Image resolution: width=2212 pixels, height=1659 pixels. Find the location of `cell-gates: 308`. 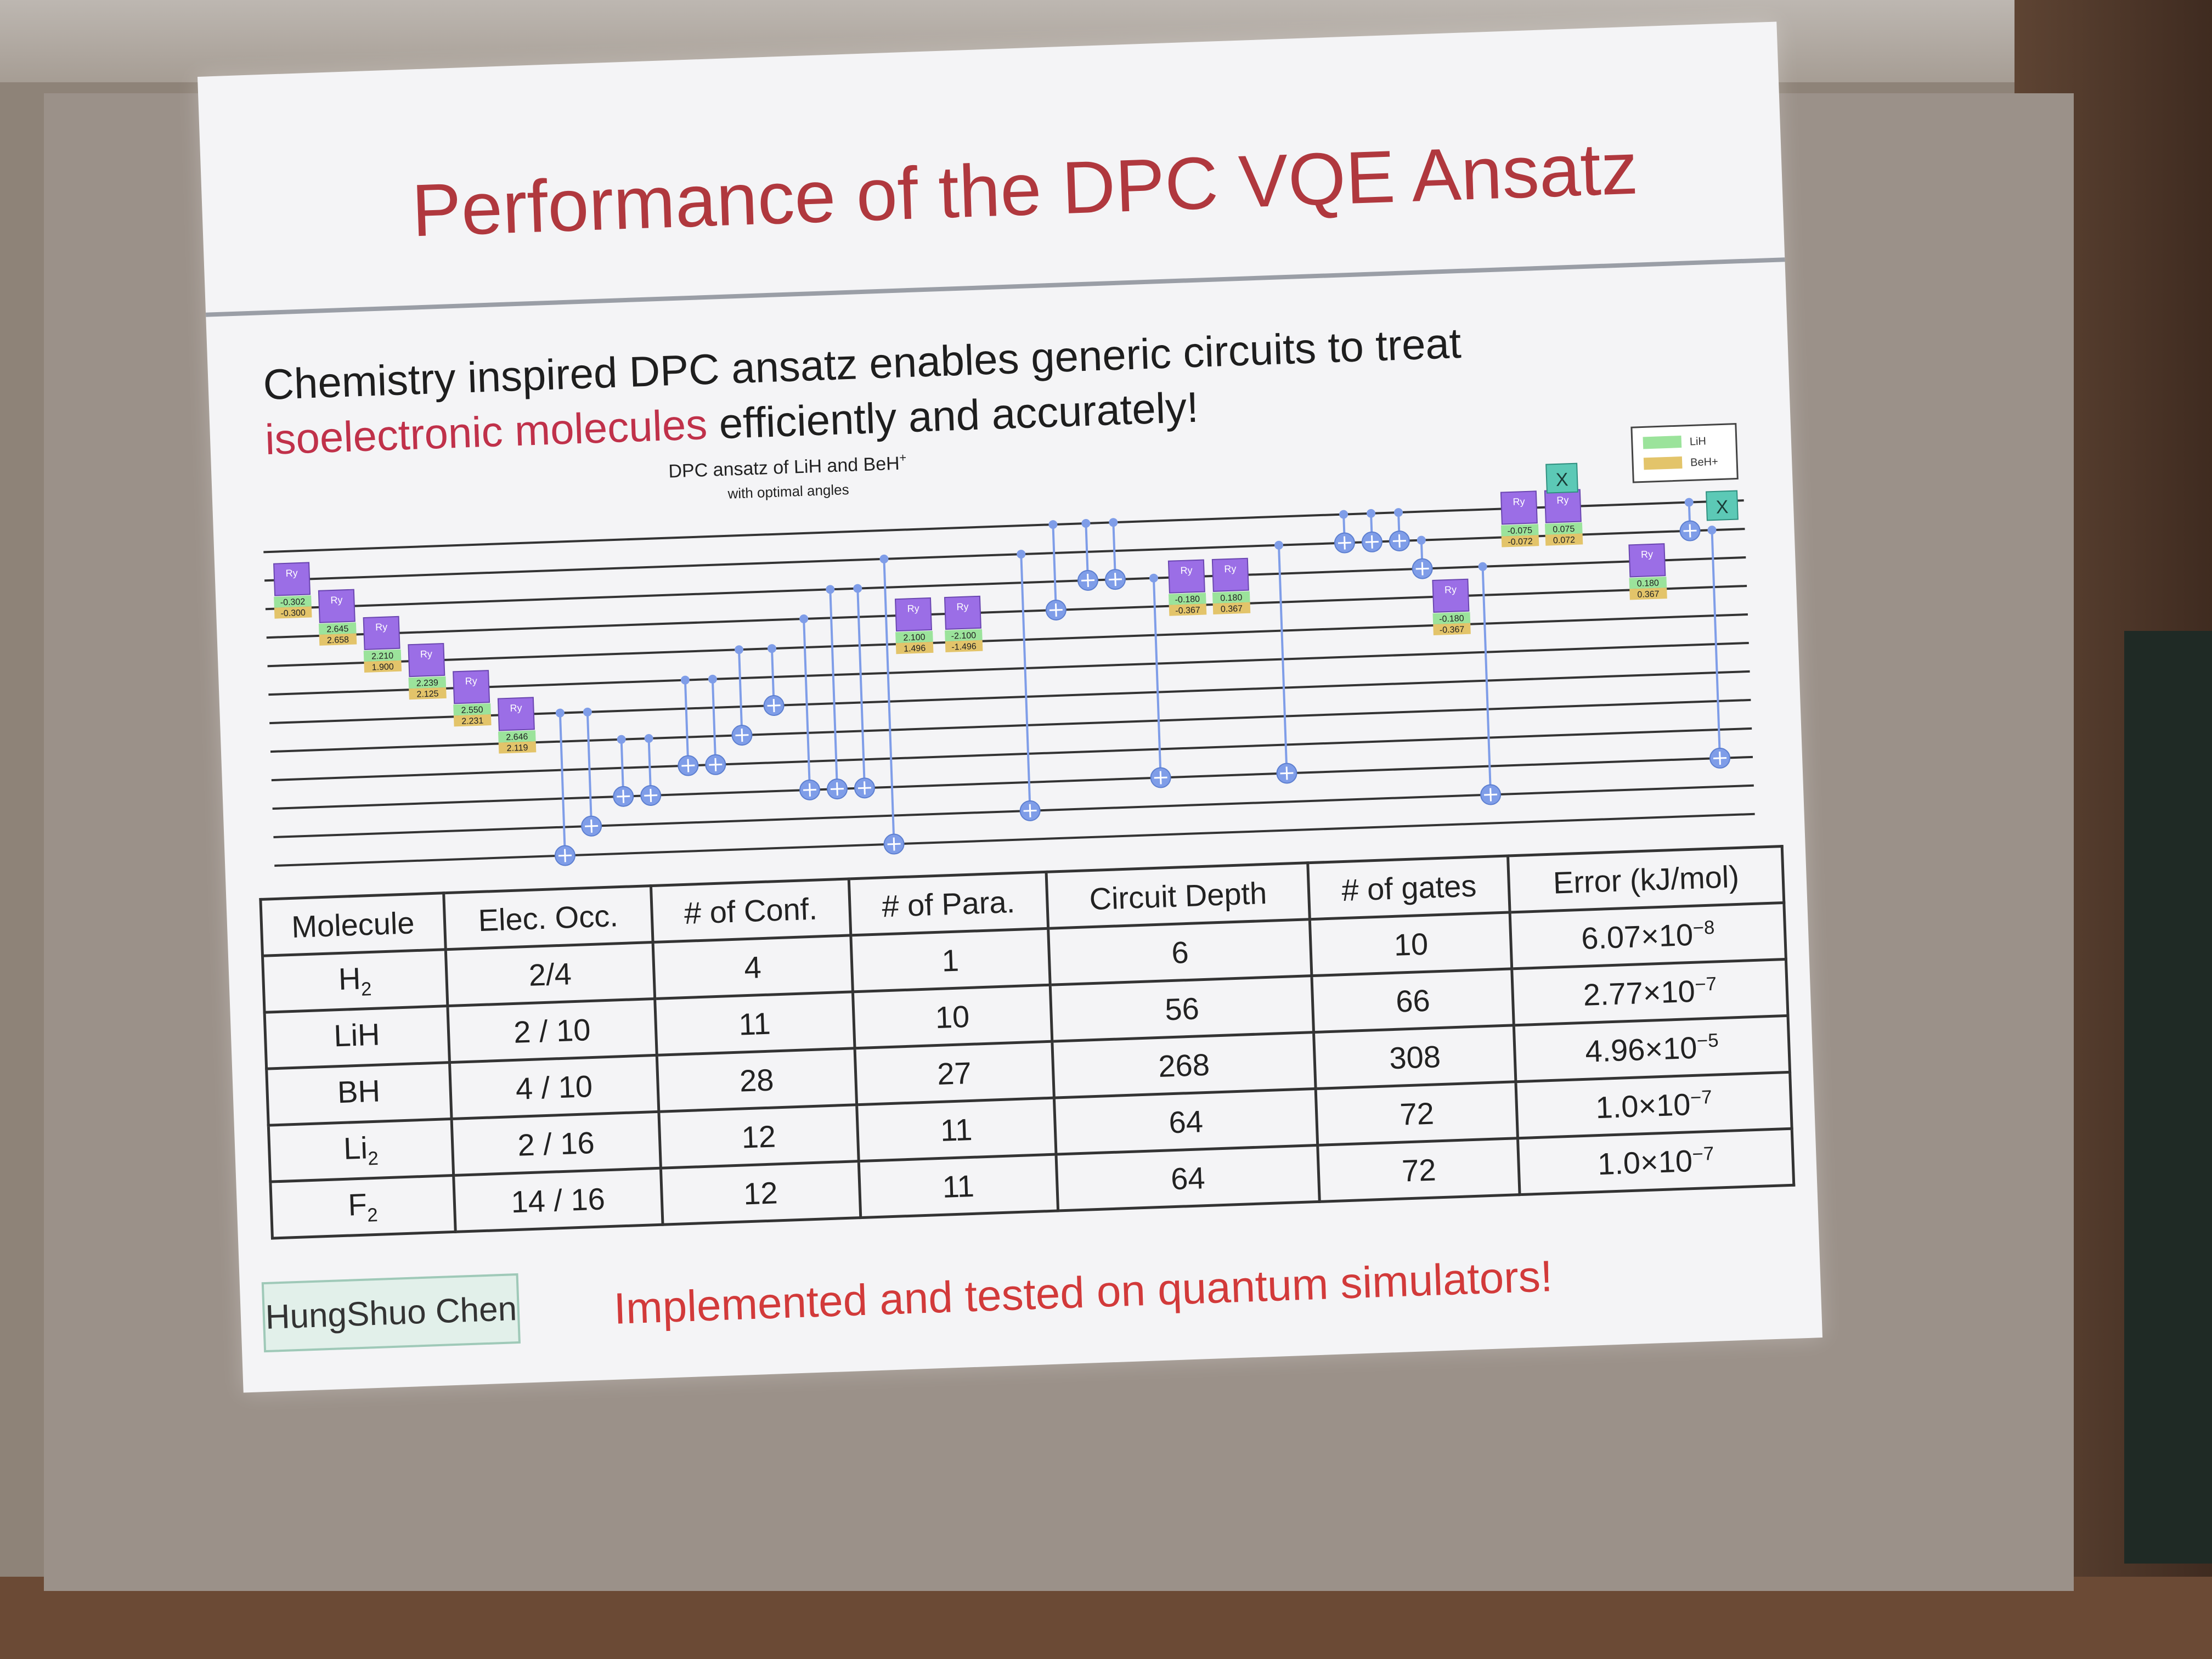

cell-gates: 308 is located at coordinates (1414, 1057).